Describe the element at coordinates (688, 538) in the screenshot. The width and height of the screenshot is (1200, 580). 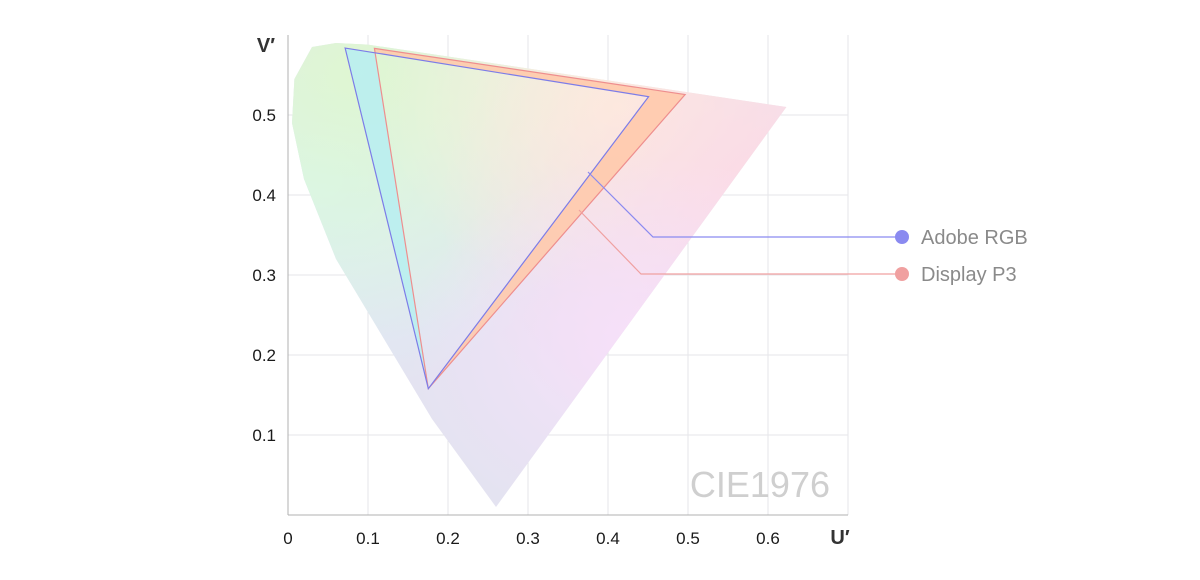
I see `x-tick-label: 0.5` at that location.